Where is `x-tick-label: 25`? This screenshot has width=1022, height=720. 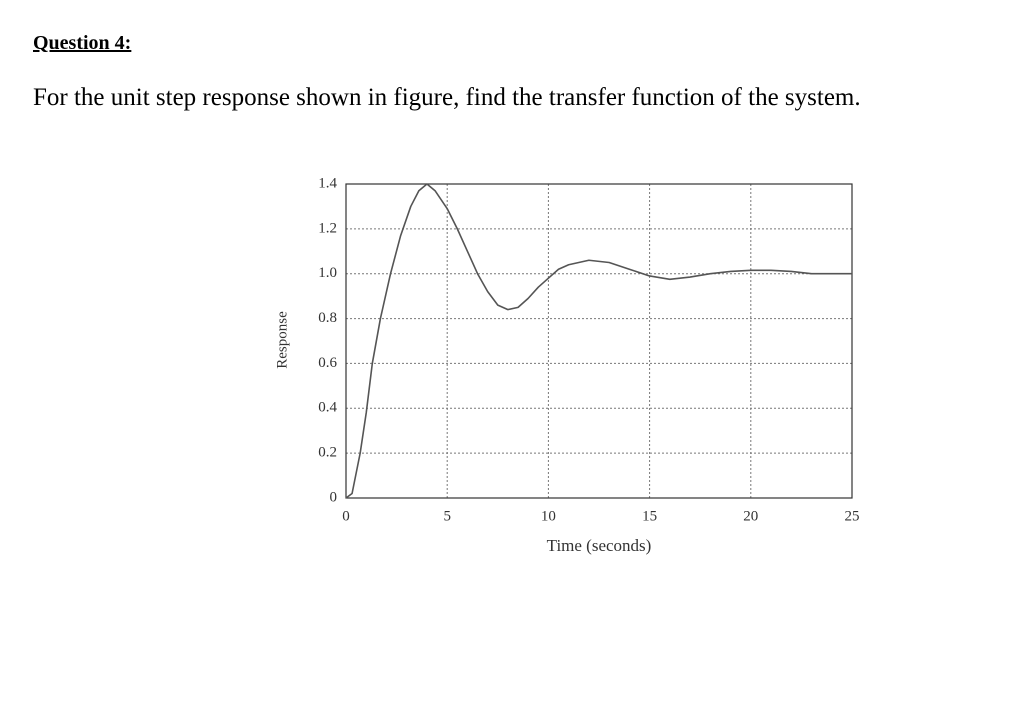 x-tick-label: 25 is located at coordinates (852, 516).